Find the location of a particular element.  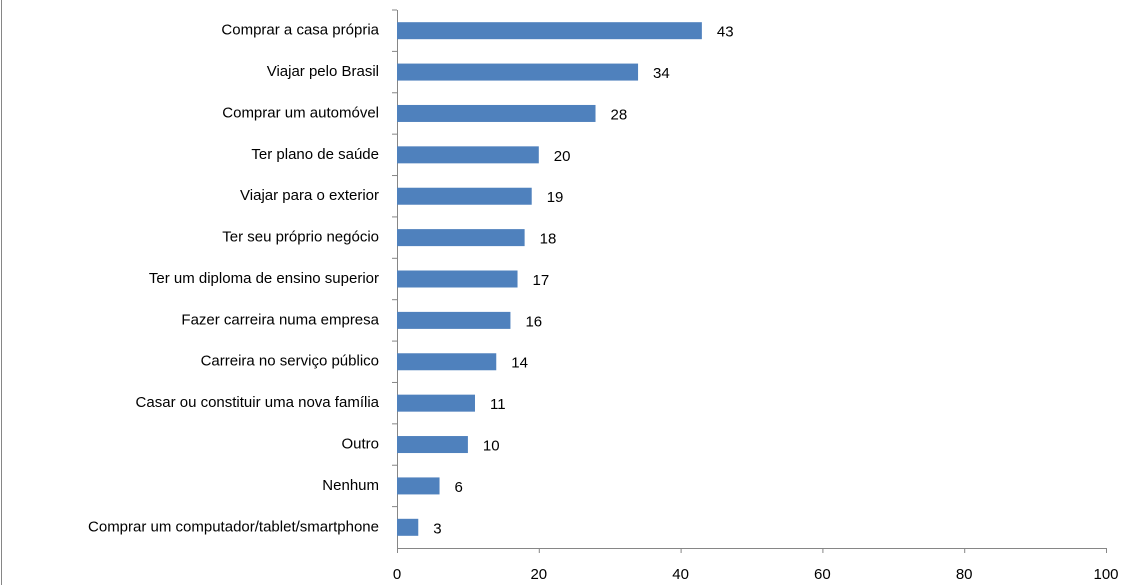

y-tick-label: Outro is located at coordinates (360, 444).